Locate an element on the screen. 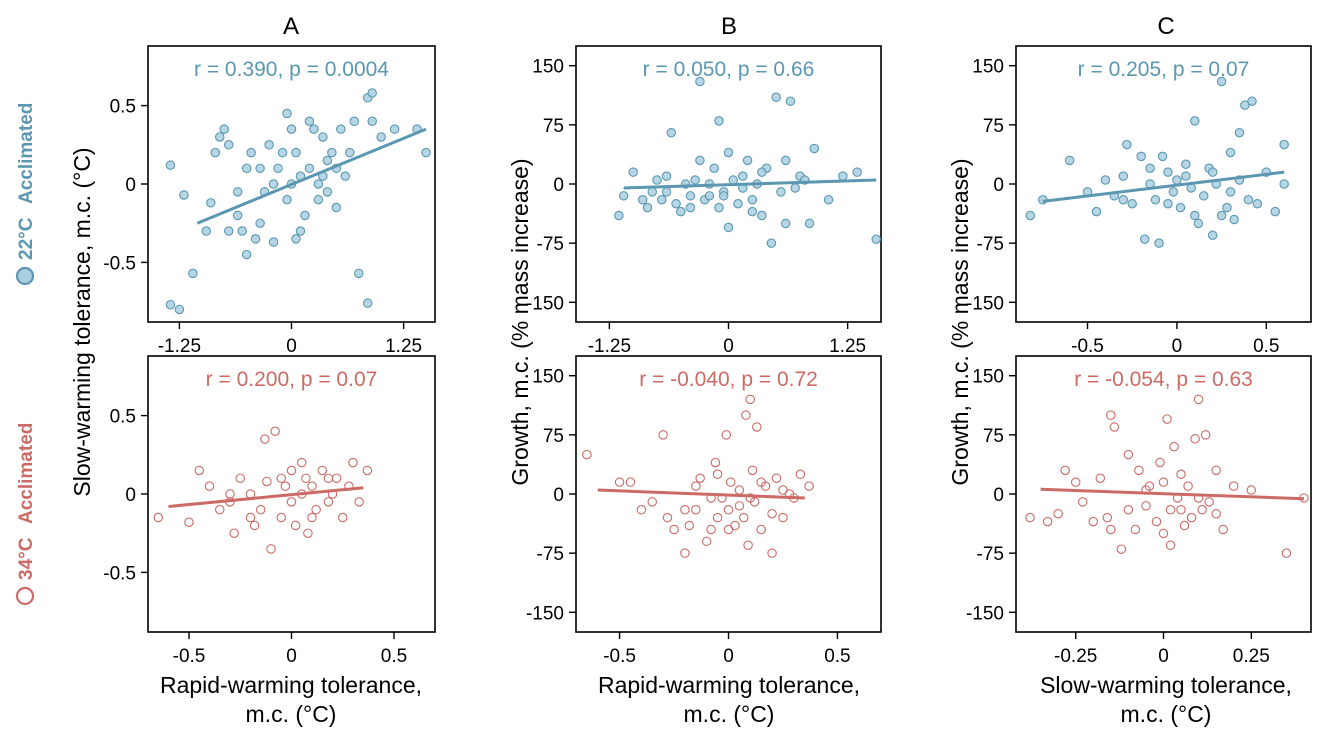 Image resolution: width=1319 pixels, height=731 pixels. correlation-annotation: r = -0.054, p = 0.63 is located at coordinates (1163, 379).